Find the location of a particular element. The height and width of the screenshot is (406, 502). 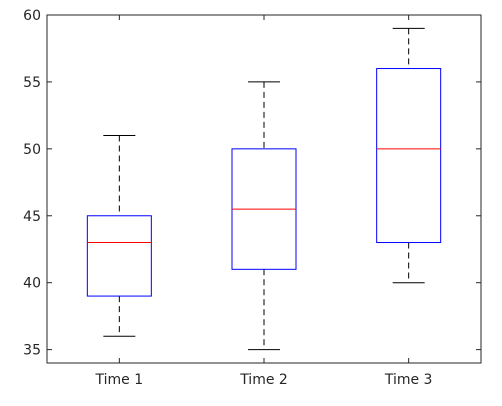

y-tick-label: 40 is located at coordinates (32, 284).